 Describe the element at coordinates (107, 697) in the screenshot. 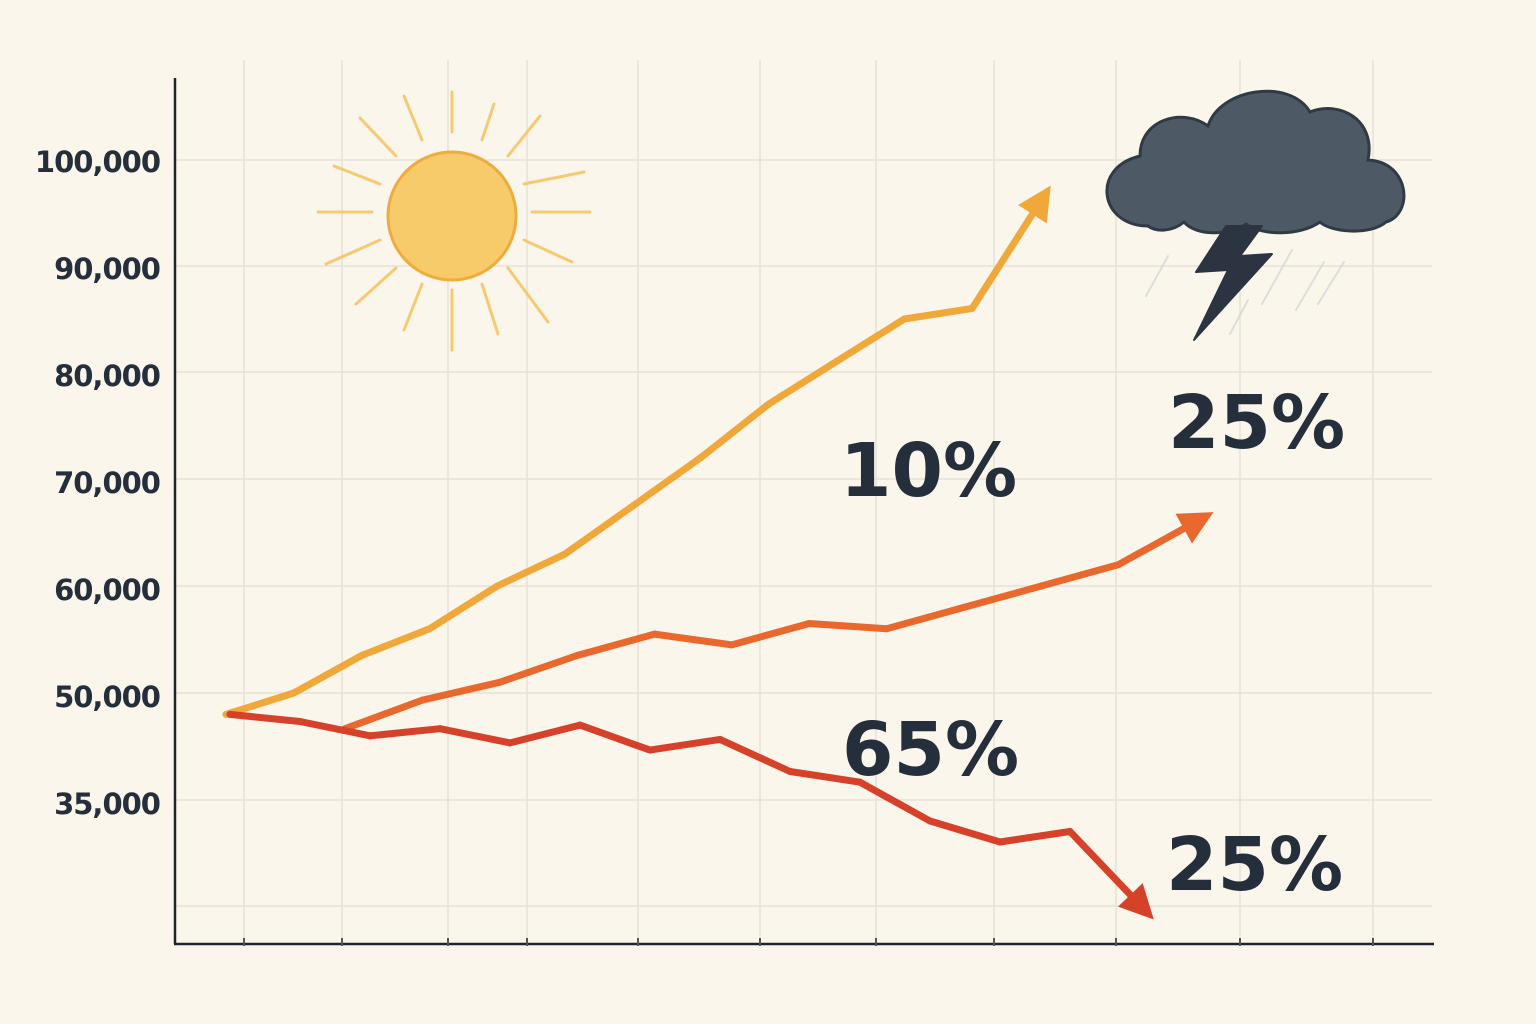

I see `y-tick-label: 50,000` at that location.